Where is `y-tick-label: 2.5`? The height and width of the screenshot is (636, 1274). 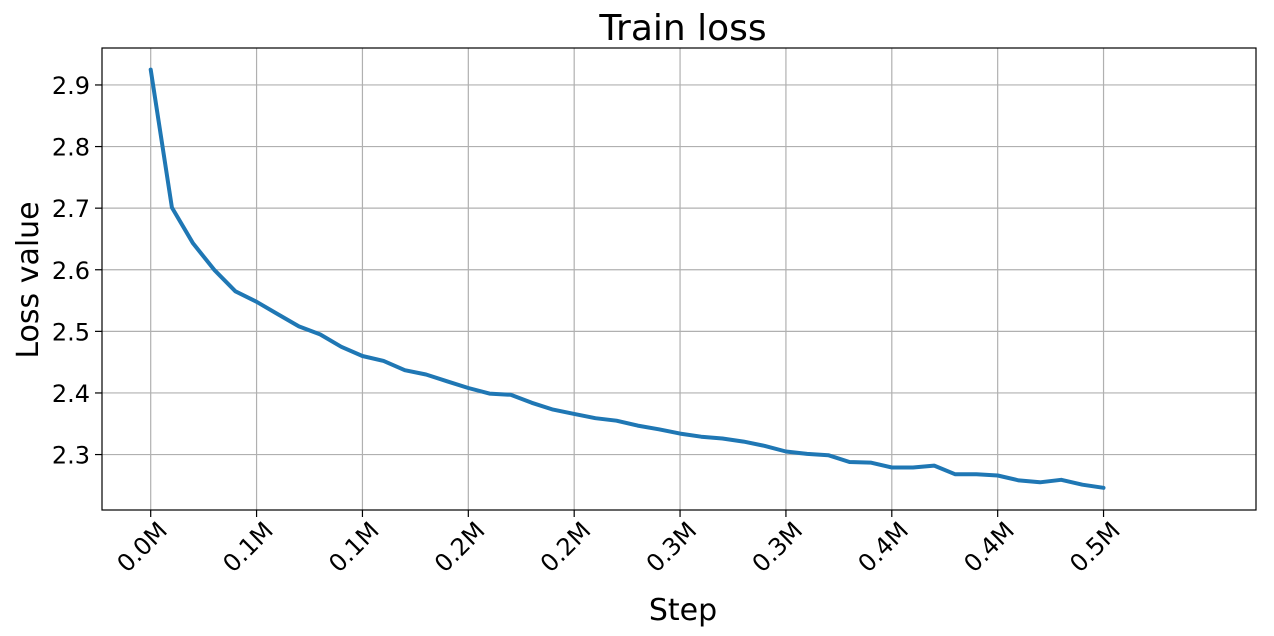
y-tick-label: 2.5 is located at coordinates (71, 332).